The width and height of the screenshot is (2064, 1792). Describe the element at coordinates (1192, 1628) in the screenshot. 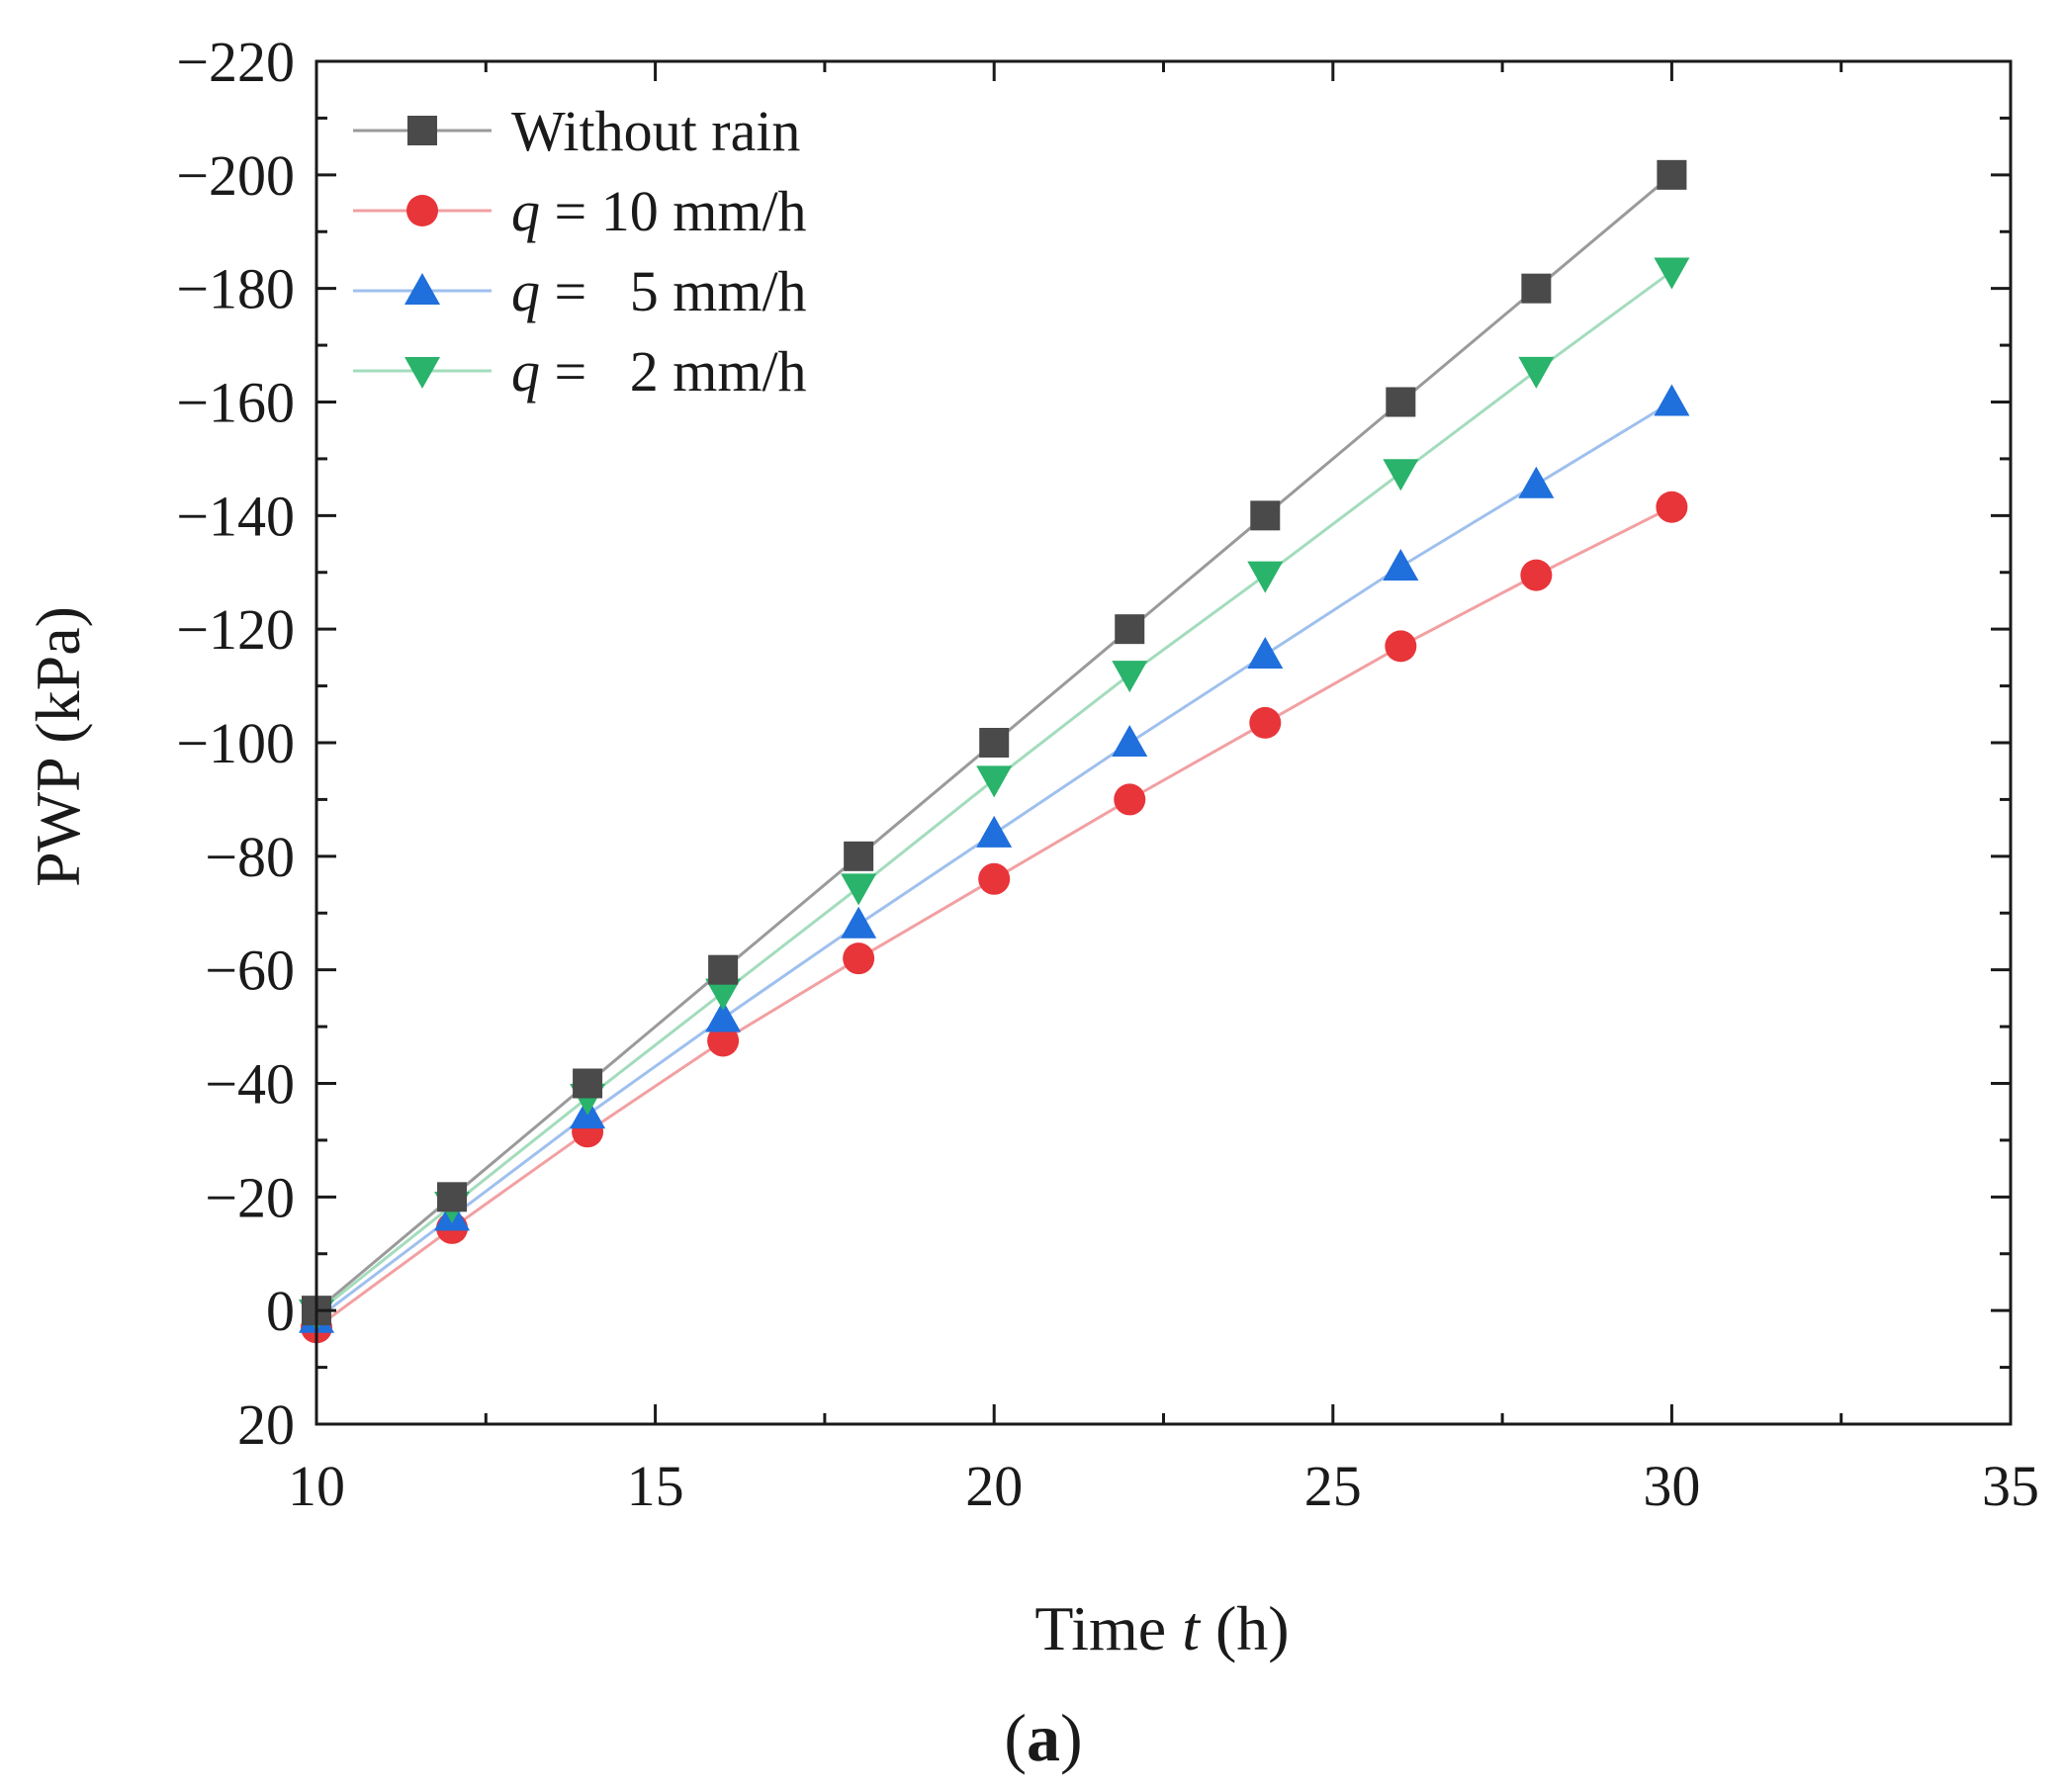

I see `x-axis-title-variable: t` at that location.